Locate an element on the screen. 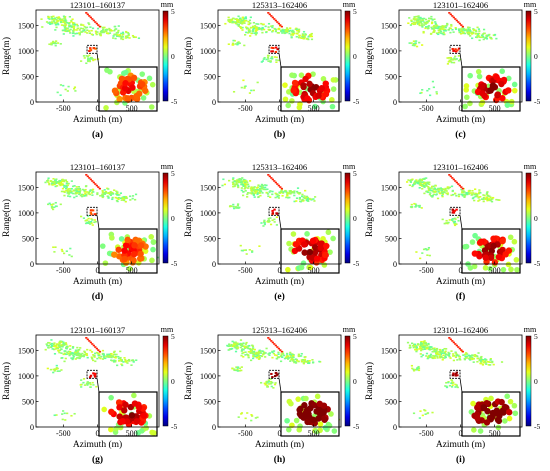 The image size is (550, 471). y-tick-label: 500 is located at coordinates (28, 401).